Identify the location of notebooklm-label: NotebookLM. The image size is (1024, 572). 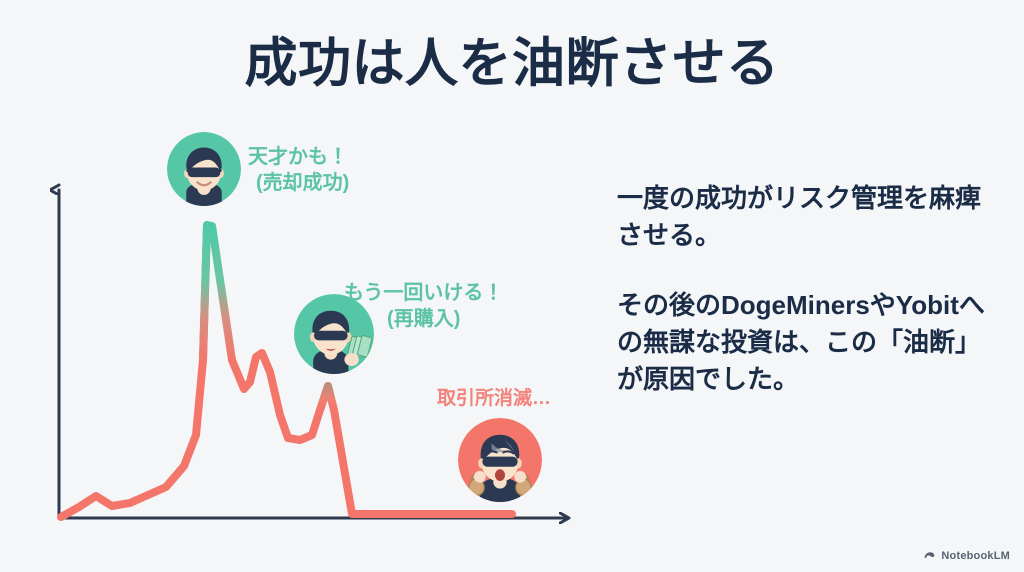
(975, 555).